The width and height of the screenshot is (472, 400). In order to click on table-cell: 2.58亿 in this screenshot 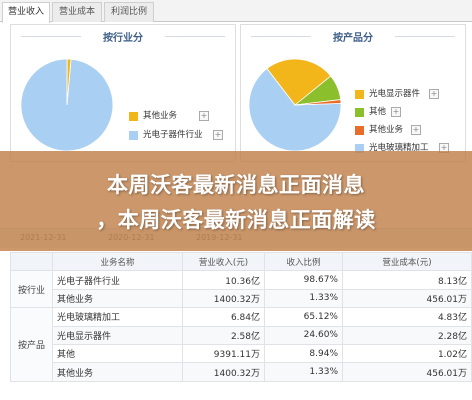, I will do `click(223, 335)`.